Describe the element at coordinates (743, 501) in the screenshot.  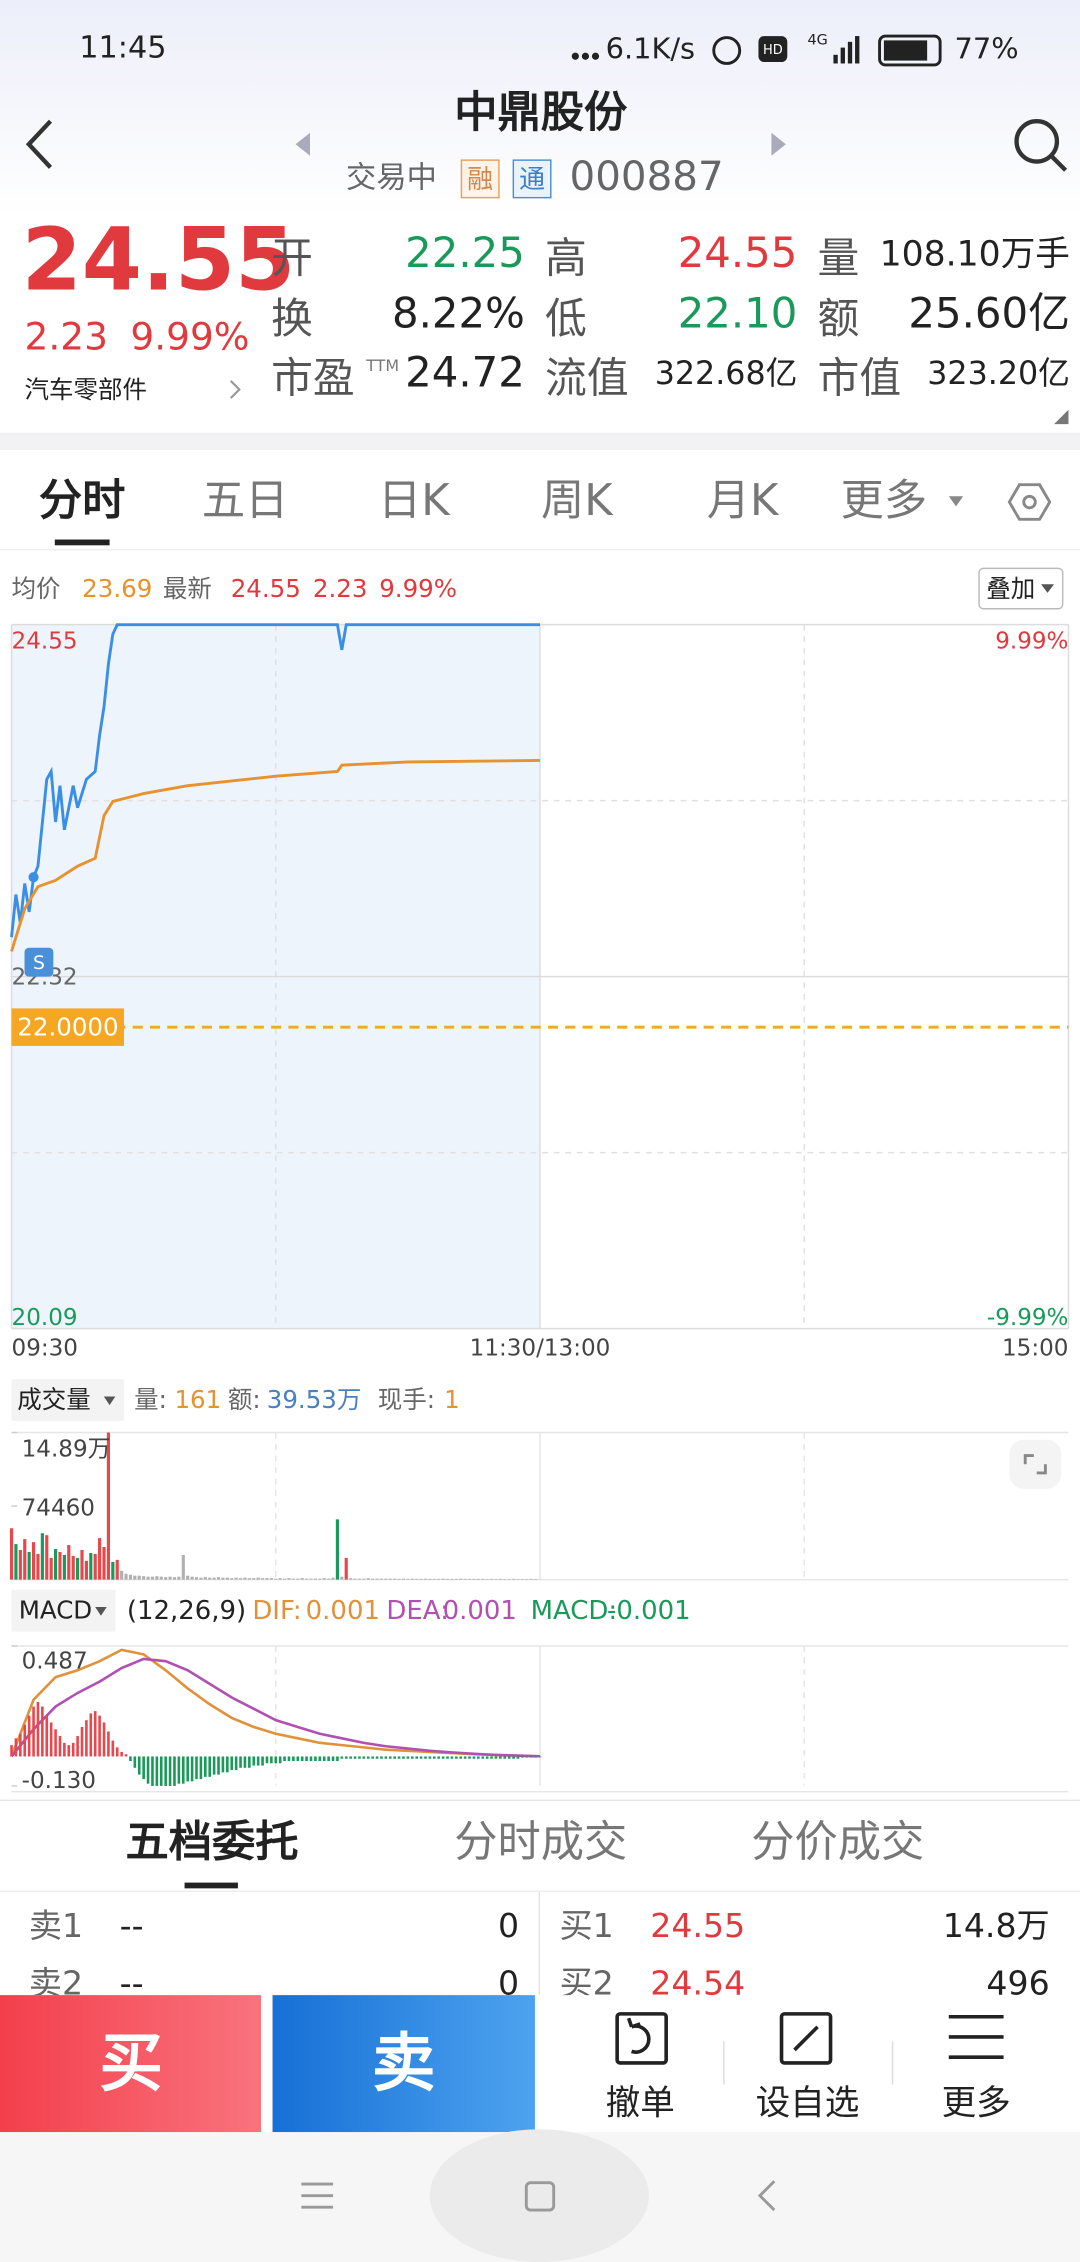
I see `tab: 月K` at that location.